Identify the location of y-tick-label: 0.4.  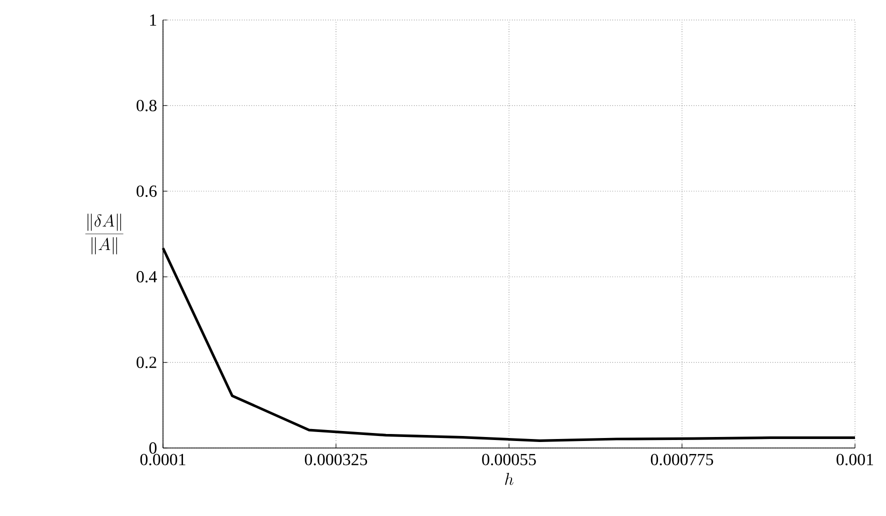
(146, 277).